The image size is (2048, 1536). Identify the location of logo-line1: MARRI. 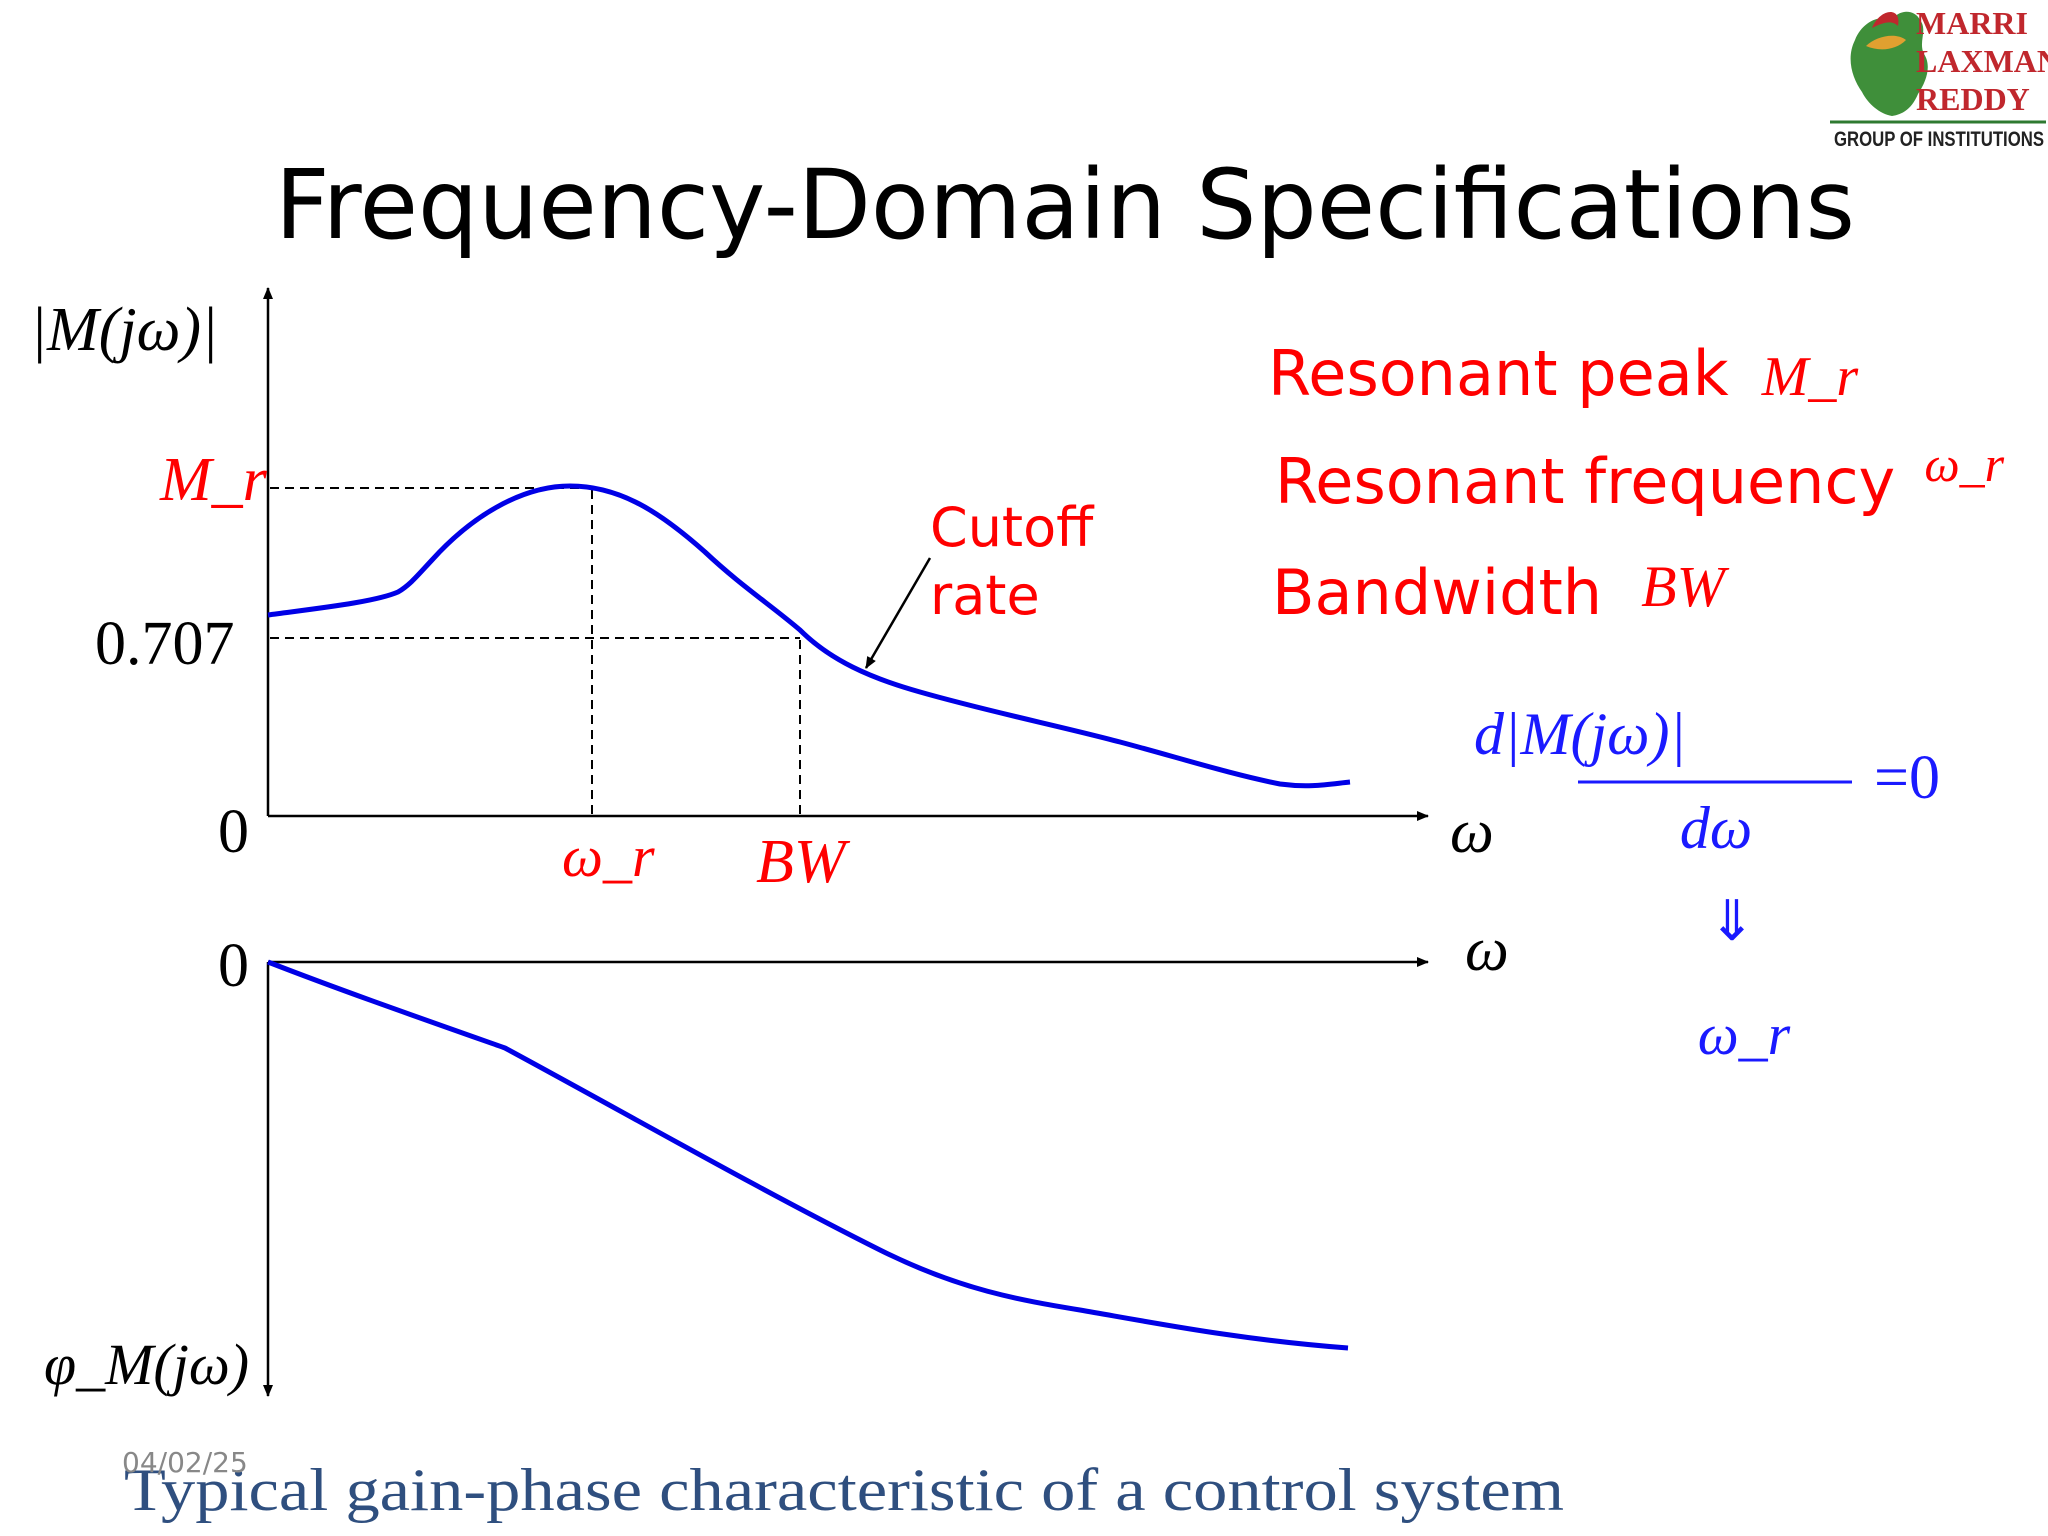
(1972, 23).